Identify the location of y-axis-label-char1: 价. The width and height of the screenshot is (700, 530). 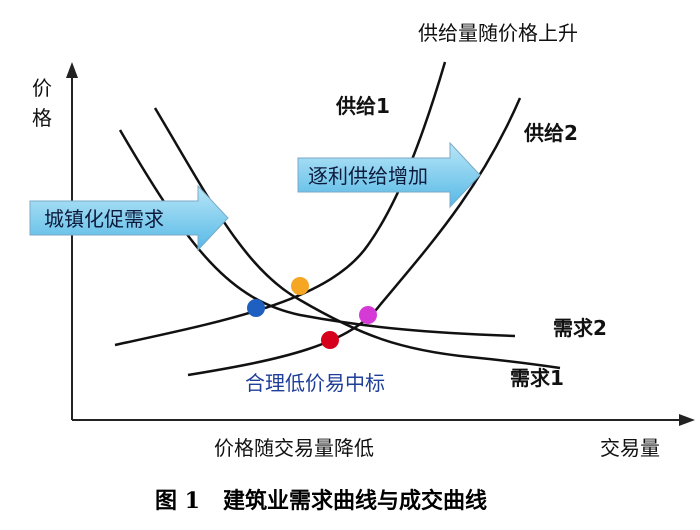
(42, 88).